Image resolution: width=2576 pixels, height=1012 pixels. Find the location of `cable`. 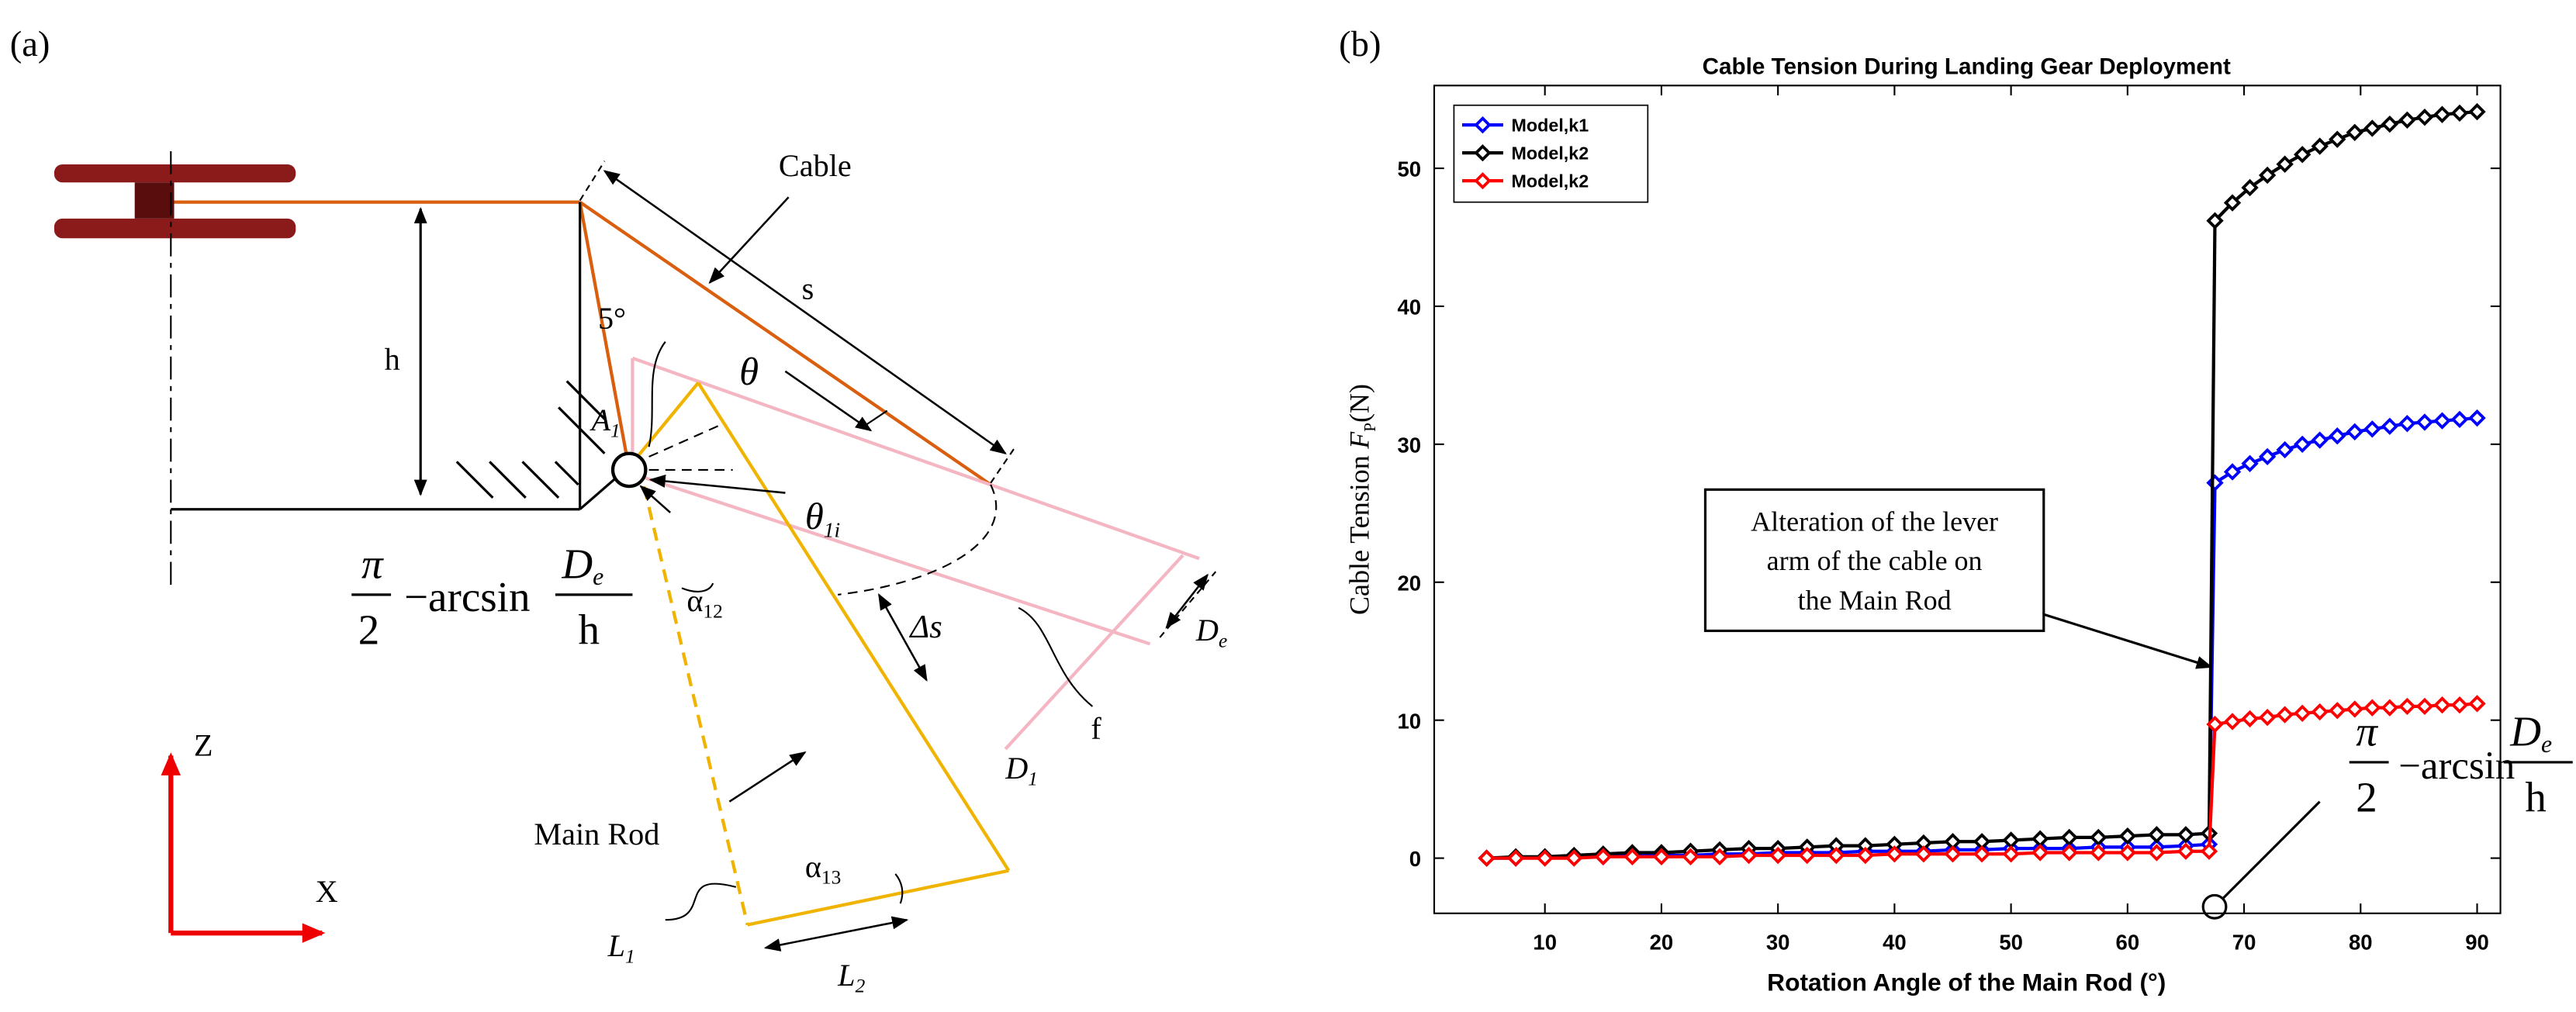

cable is located at coordinates (785, 343).